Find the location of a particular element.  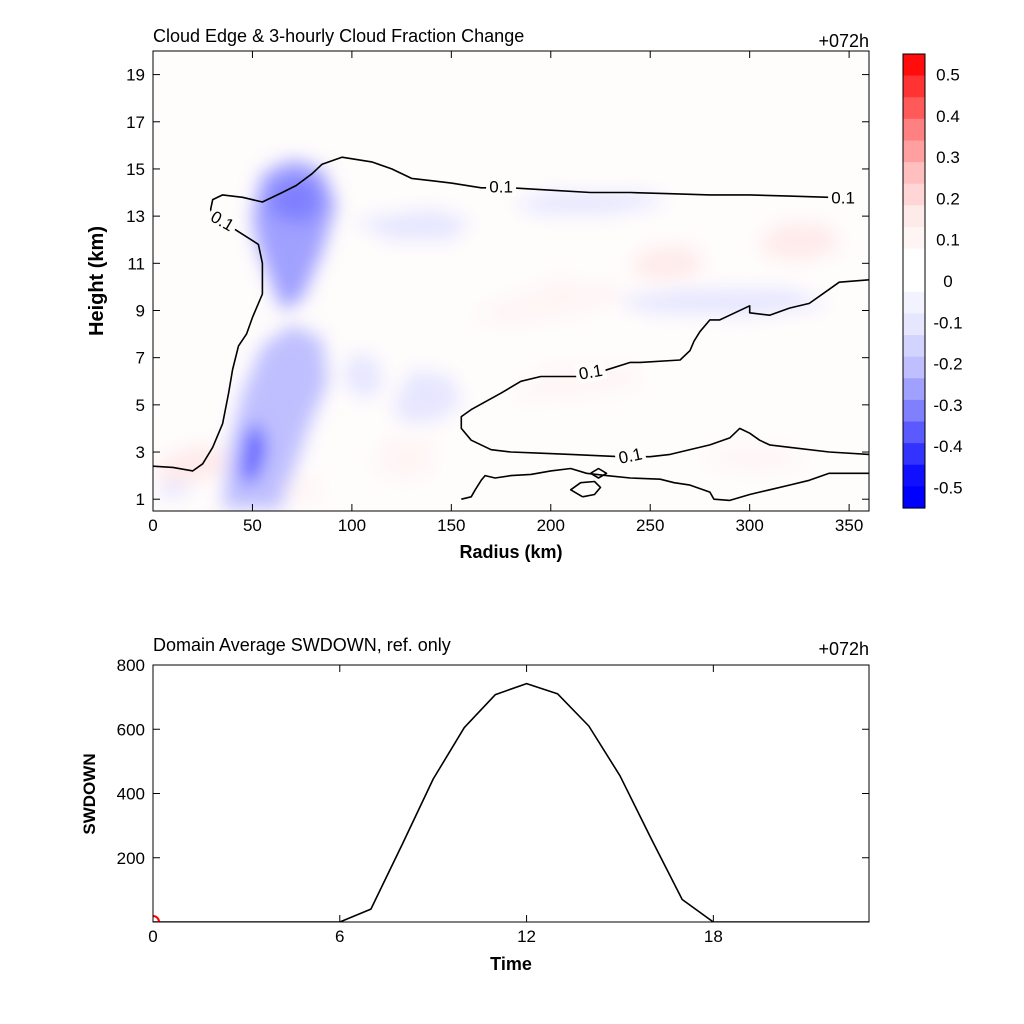

y-tick-label: 15 is located at coordinates (135, 169).